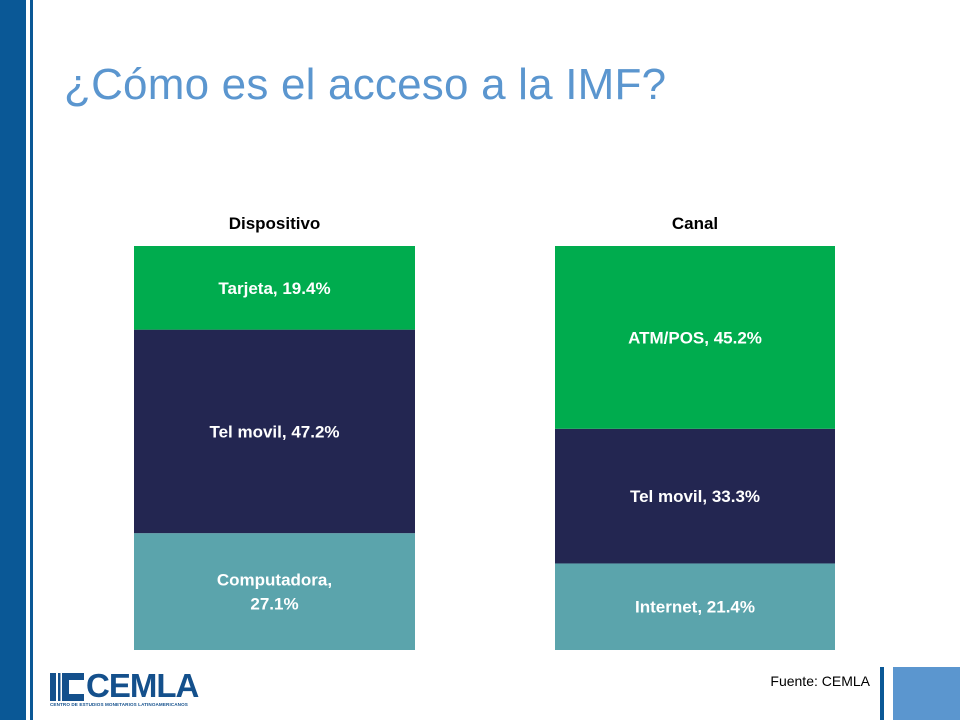  Describe the element at coordinates (365, 84) in the screenshot. I see `slide-title: ¿Cómo es el acceso a la IMF?` at that location.